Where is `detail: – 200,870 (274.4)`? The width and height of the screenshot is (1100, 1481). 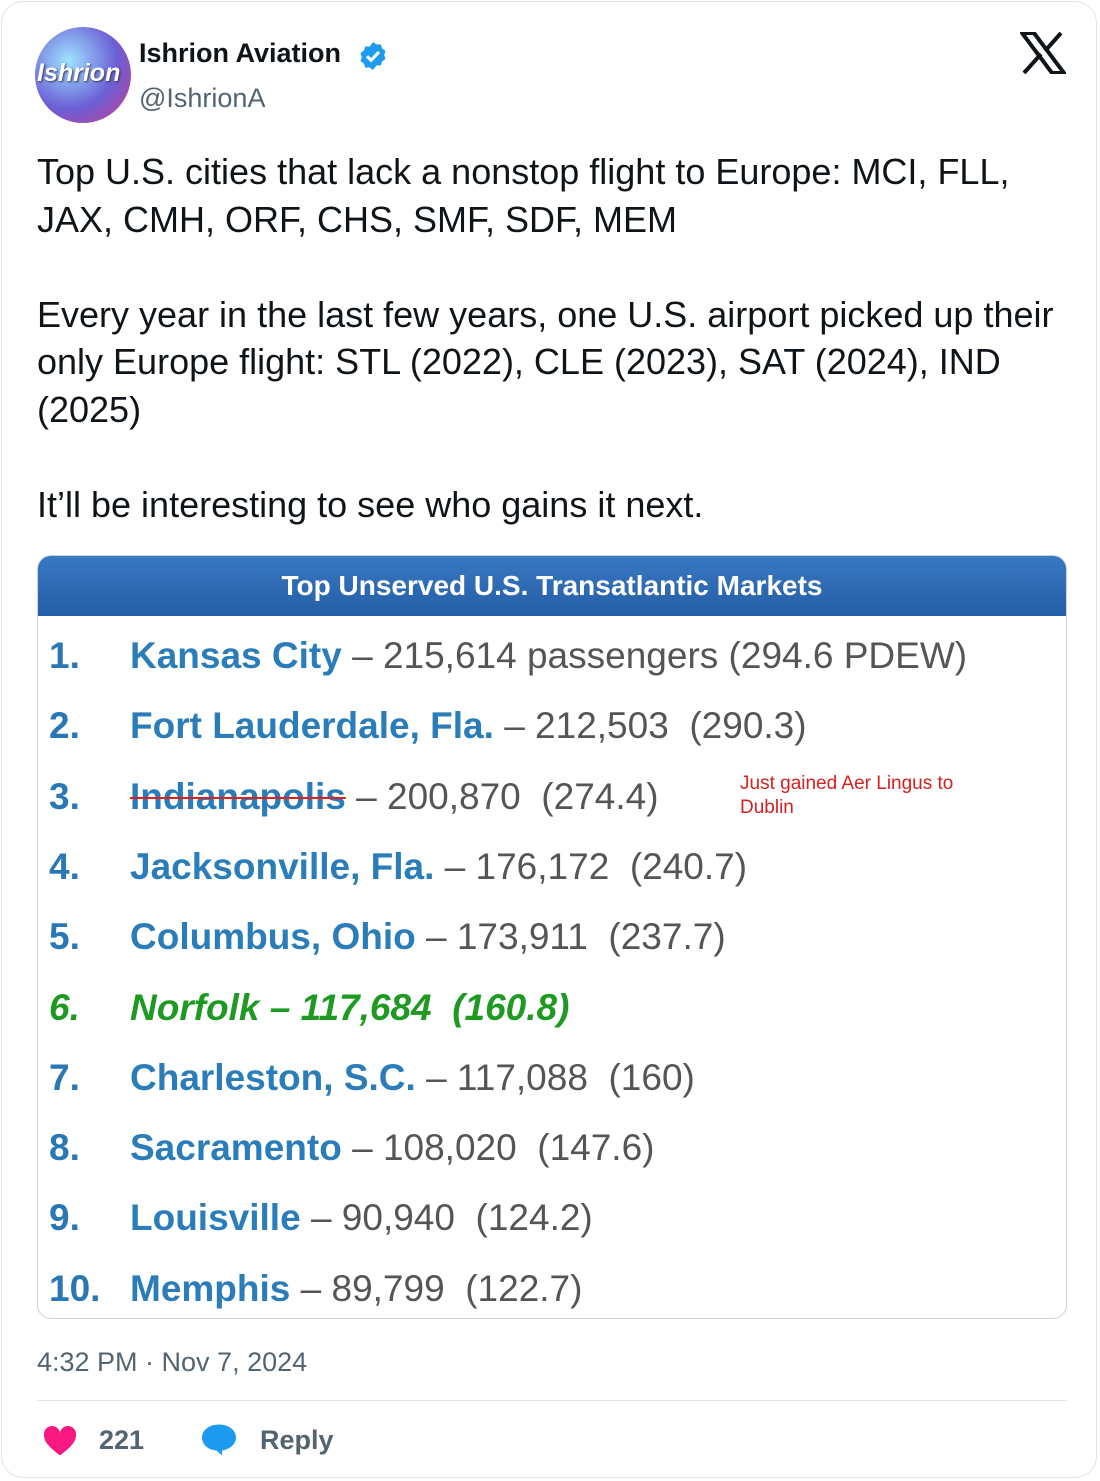
detail: – 200,870 (274.4) is located at coordinates (507, 796).